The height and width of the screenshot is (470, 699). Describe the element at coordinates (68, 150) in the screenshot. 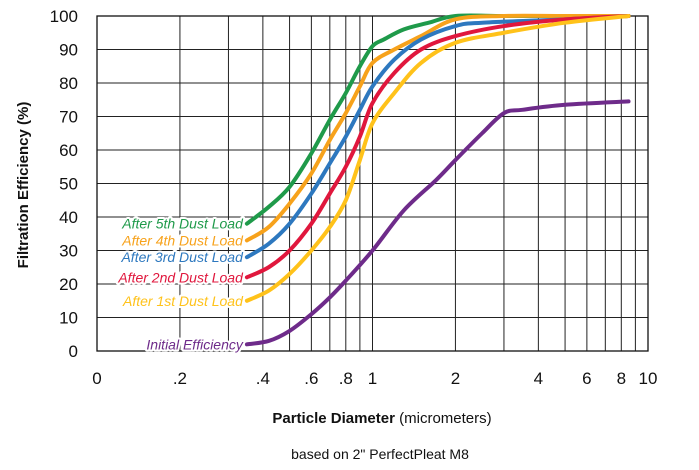

I see `y-tick-label: 60` at that location.